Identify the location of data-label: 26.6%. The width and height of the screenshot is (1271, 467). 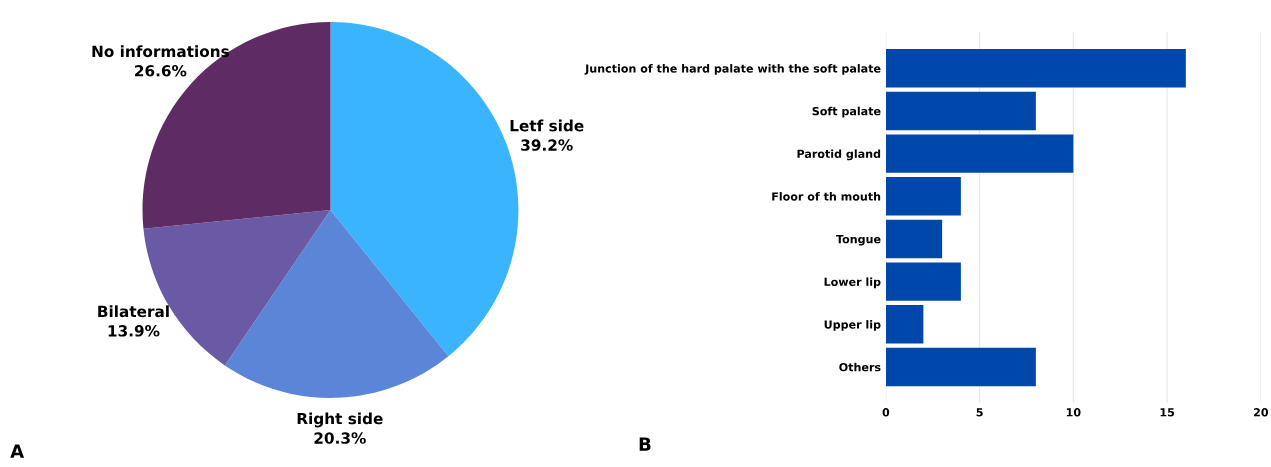
(161, 71).